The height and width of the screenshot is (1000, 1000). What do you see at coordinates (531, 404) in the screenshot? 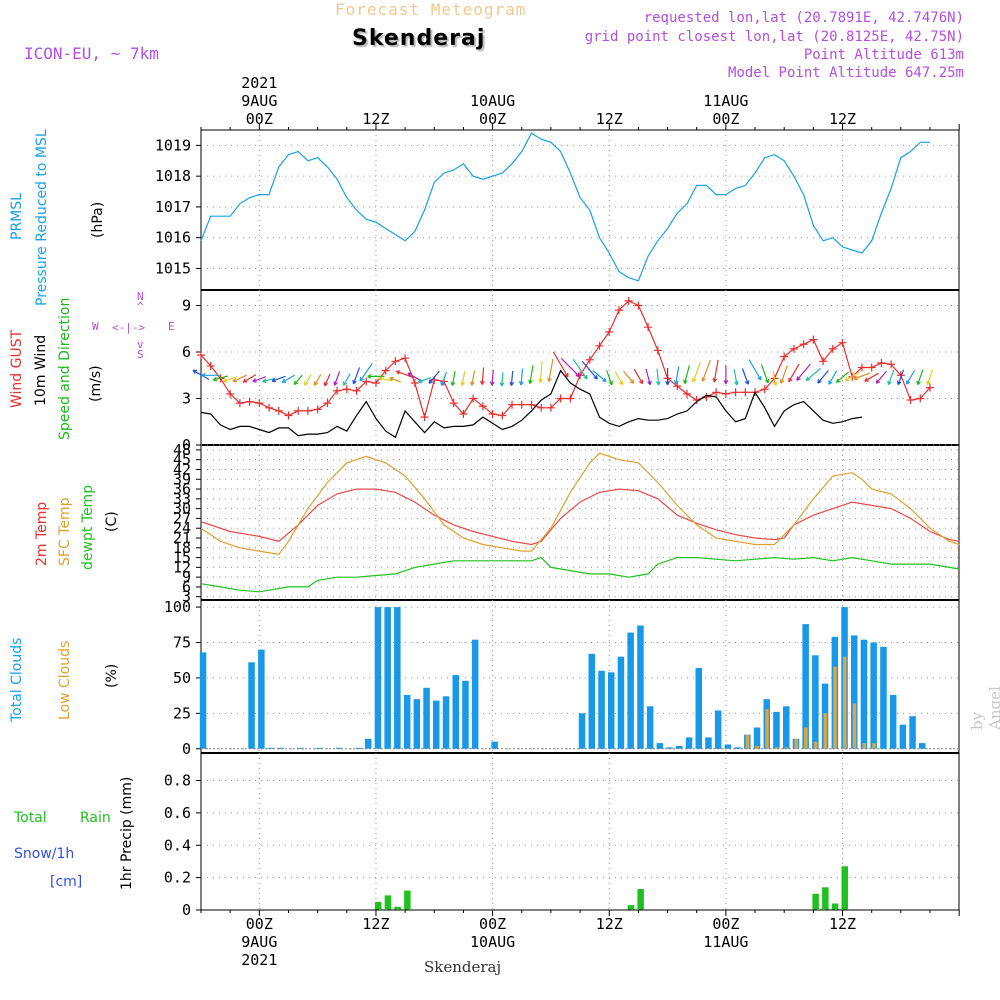
I see `wind10m-line` at bounding box center [531, 404].